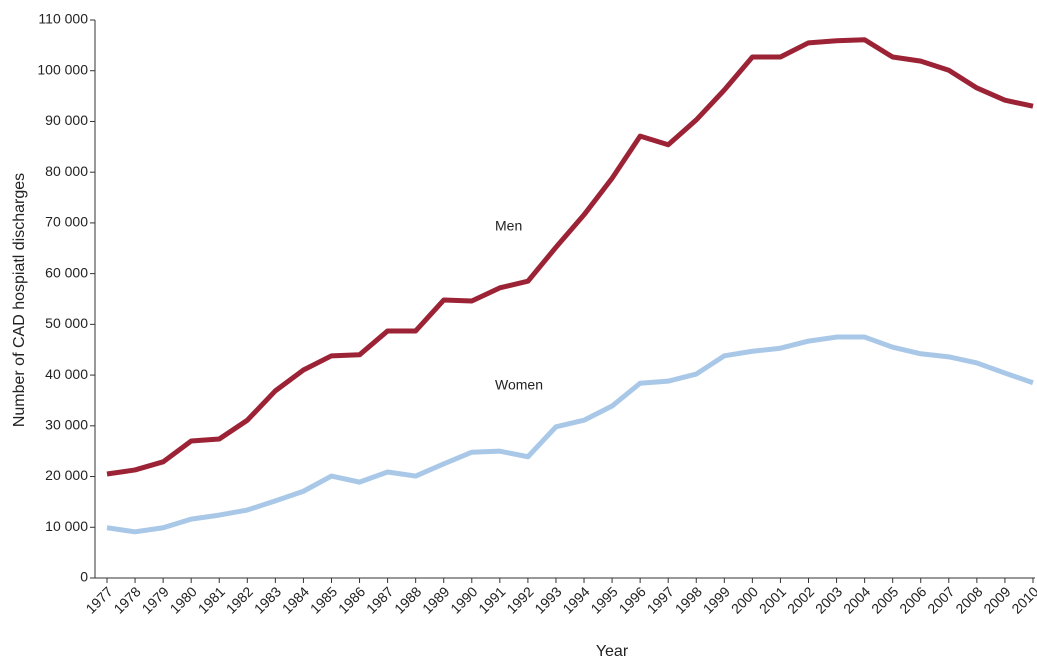 Image resolution: width=1037 pixels, height=661 pixels. What do you see at coordinates (632, 599) in the screenshot?
I see `x-tick-label: 1996` at bounding box center [632, 599].